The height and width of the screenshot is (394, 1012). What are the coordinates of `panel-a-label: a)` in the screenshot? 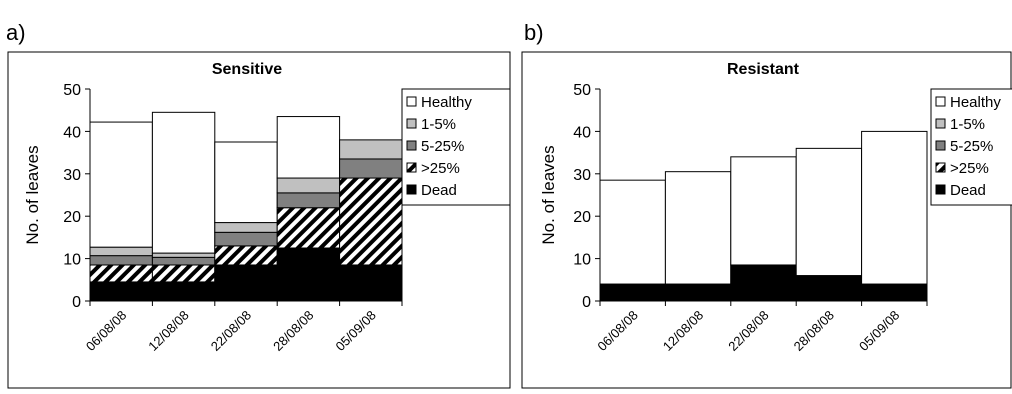 It's located at (16, 32).